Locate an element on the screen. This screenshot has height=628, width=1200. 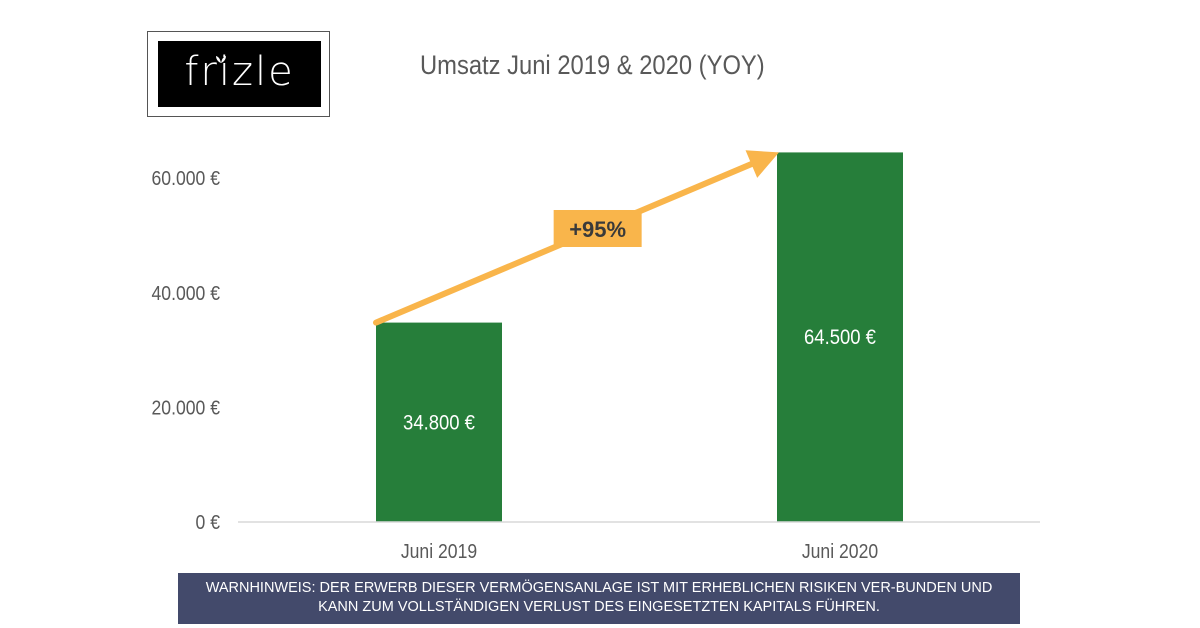
logo-text: frizle is located at coordinates (239, 72).